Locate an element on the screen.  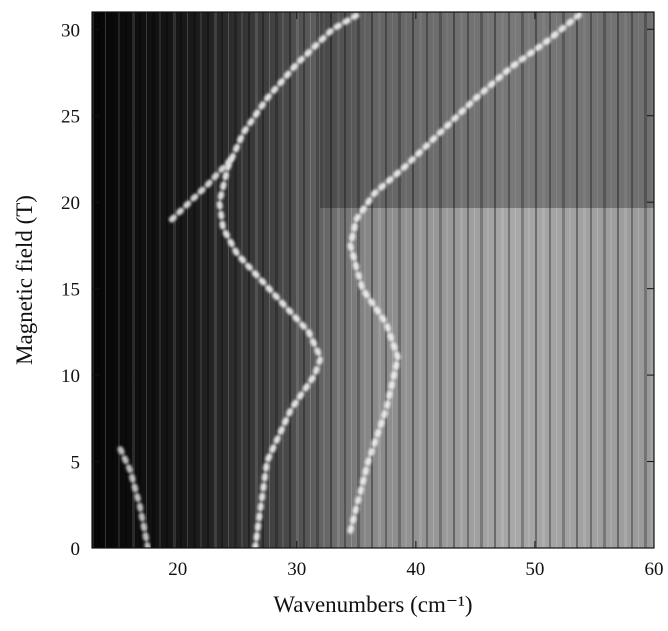
y-tick-label: 30 is located at coordinates (70, 30).